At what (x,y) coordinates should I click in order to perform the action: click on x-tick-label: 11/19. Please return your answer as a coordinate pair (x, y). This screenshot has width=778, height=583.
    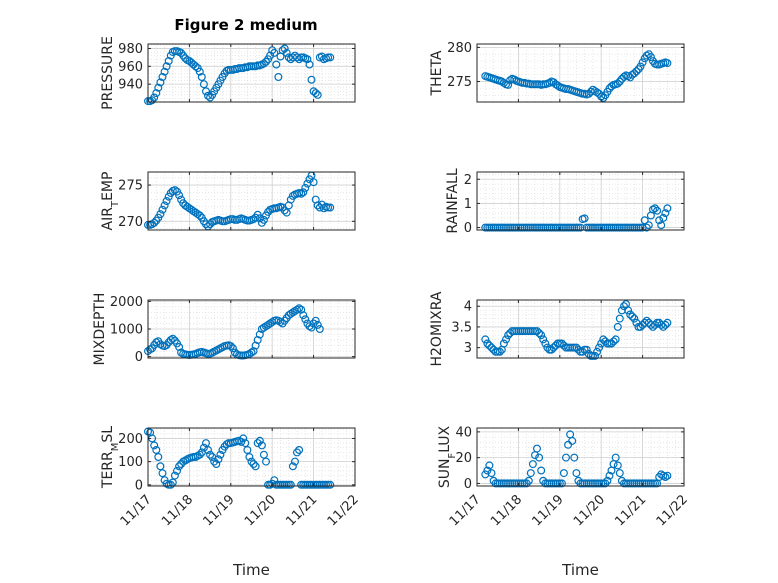
    Looking at the image, I should click on (548, 510).